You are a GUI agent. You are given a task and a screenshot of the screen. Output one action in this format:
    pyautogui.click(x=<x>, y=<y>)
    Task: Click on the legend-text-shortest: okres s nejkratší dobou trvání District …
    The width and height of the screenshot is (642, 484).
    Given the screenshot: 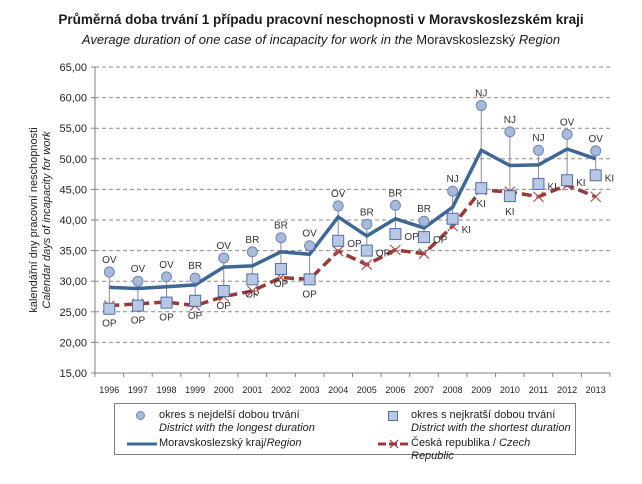 What is the action you would take?
    pyautogui.click(x=491, y=422)
    